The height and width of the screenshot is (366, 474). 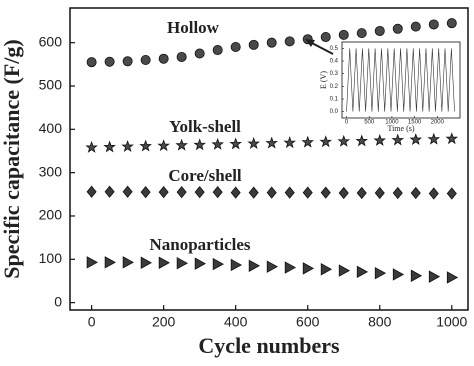 I want to click on y-tick-label: 0.5, so click(x=334, y=49).